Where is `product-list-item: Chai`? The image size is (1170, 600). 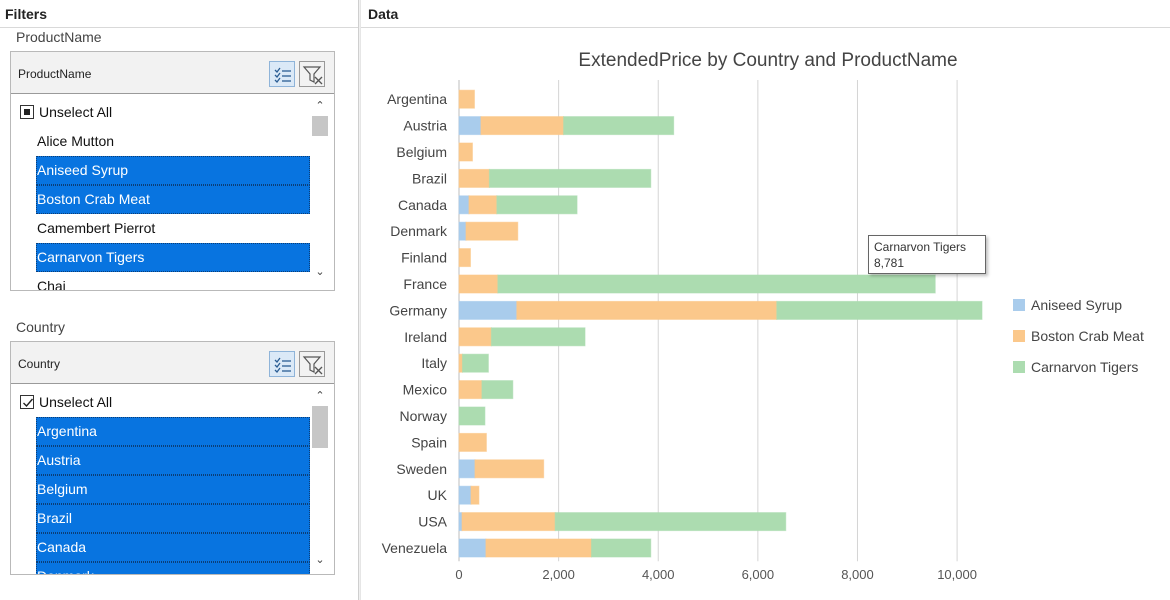
product-list-item: Chai is located at coordinates (51, 284).